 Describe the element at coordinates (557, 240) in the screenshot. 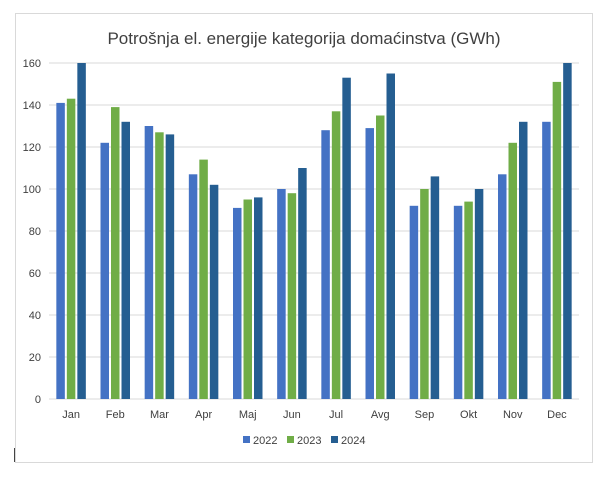

I see `bar-2023-Dec` at that location.